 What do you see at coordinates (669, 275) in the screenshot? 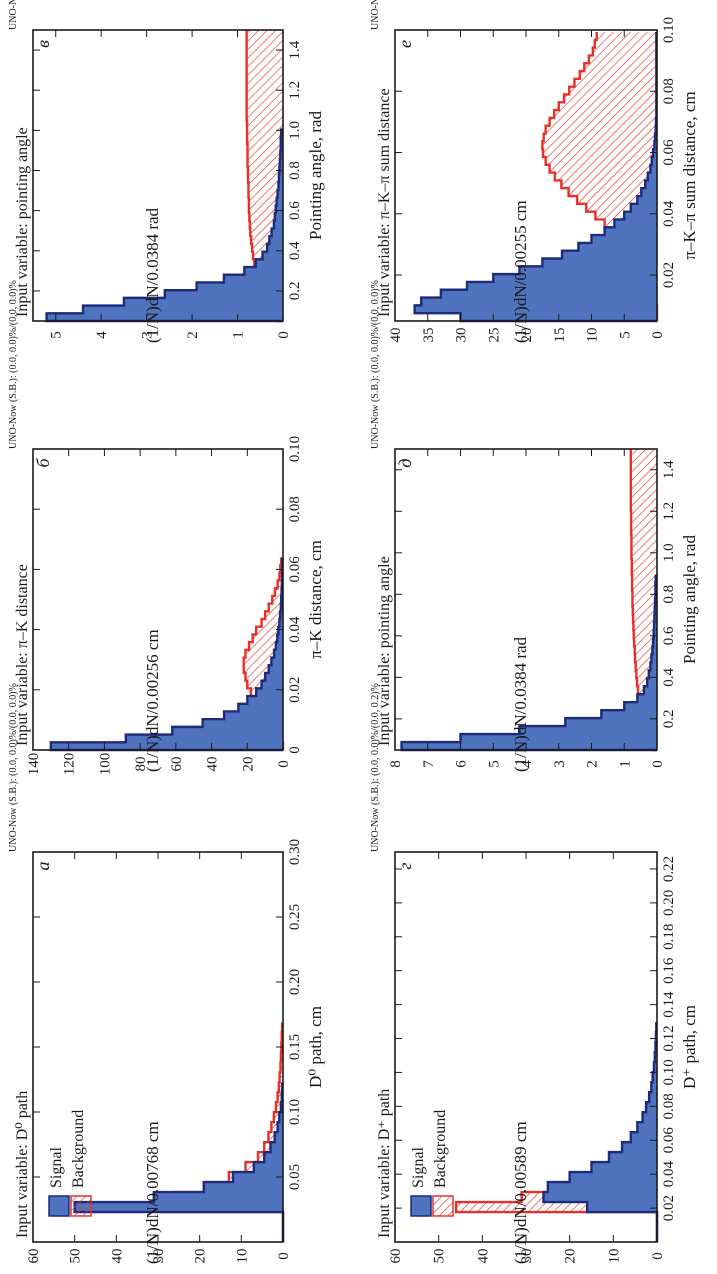
I see `x-tick-label-f: 0.02` at bounding box center [669, 275].